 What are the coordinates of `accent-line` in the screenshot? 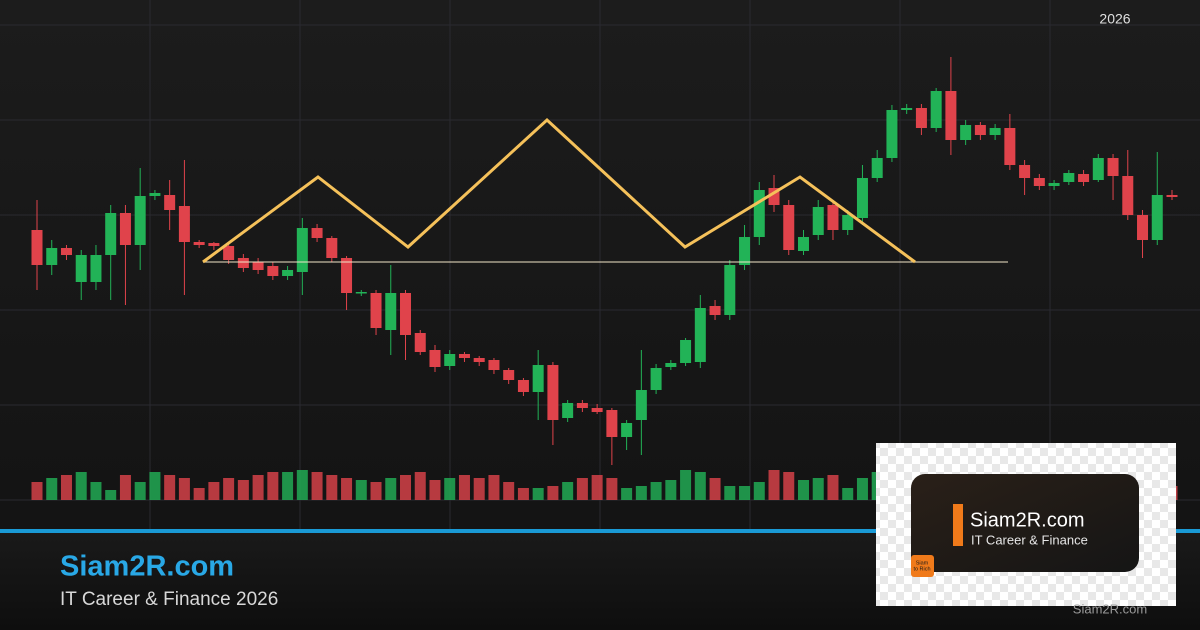 It's located at (600, 531).